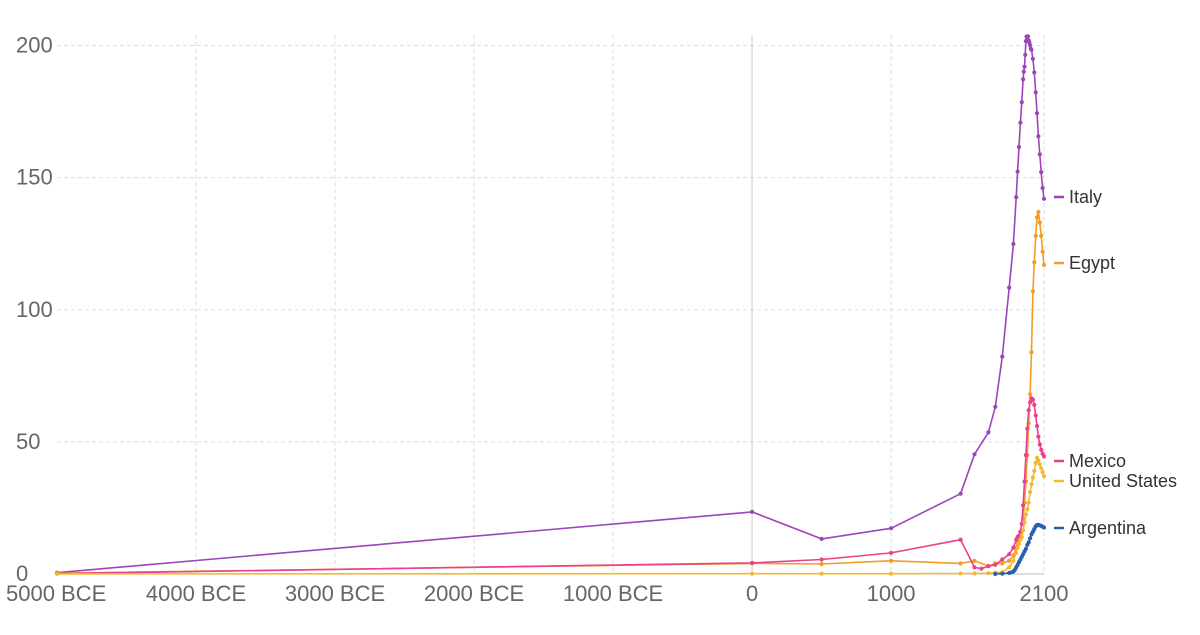 The image size is (1200, 635). I want to click on legend-label-egypt: Egypt, so click(1092, 263).